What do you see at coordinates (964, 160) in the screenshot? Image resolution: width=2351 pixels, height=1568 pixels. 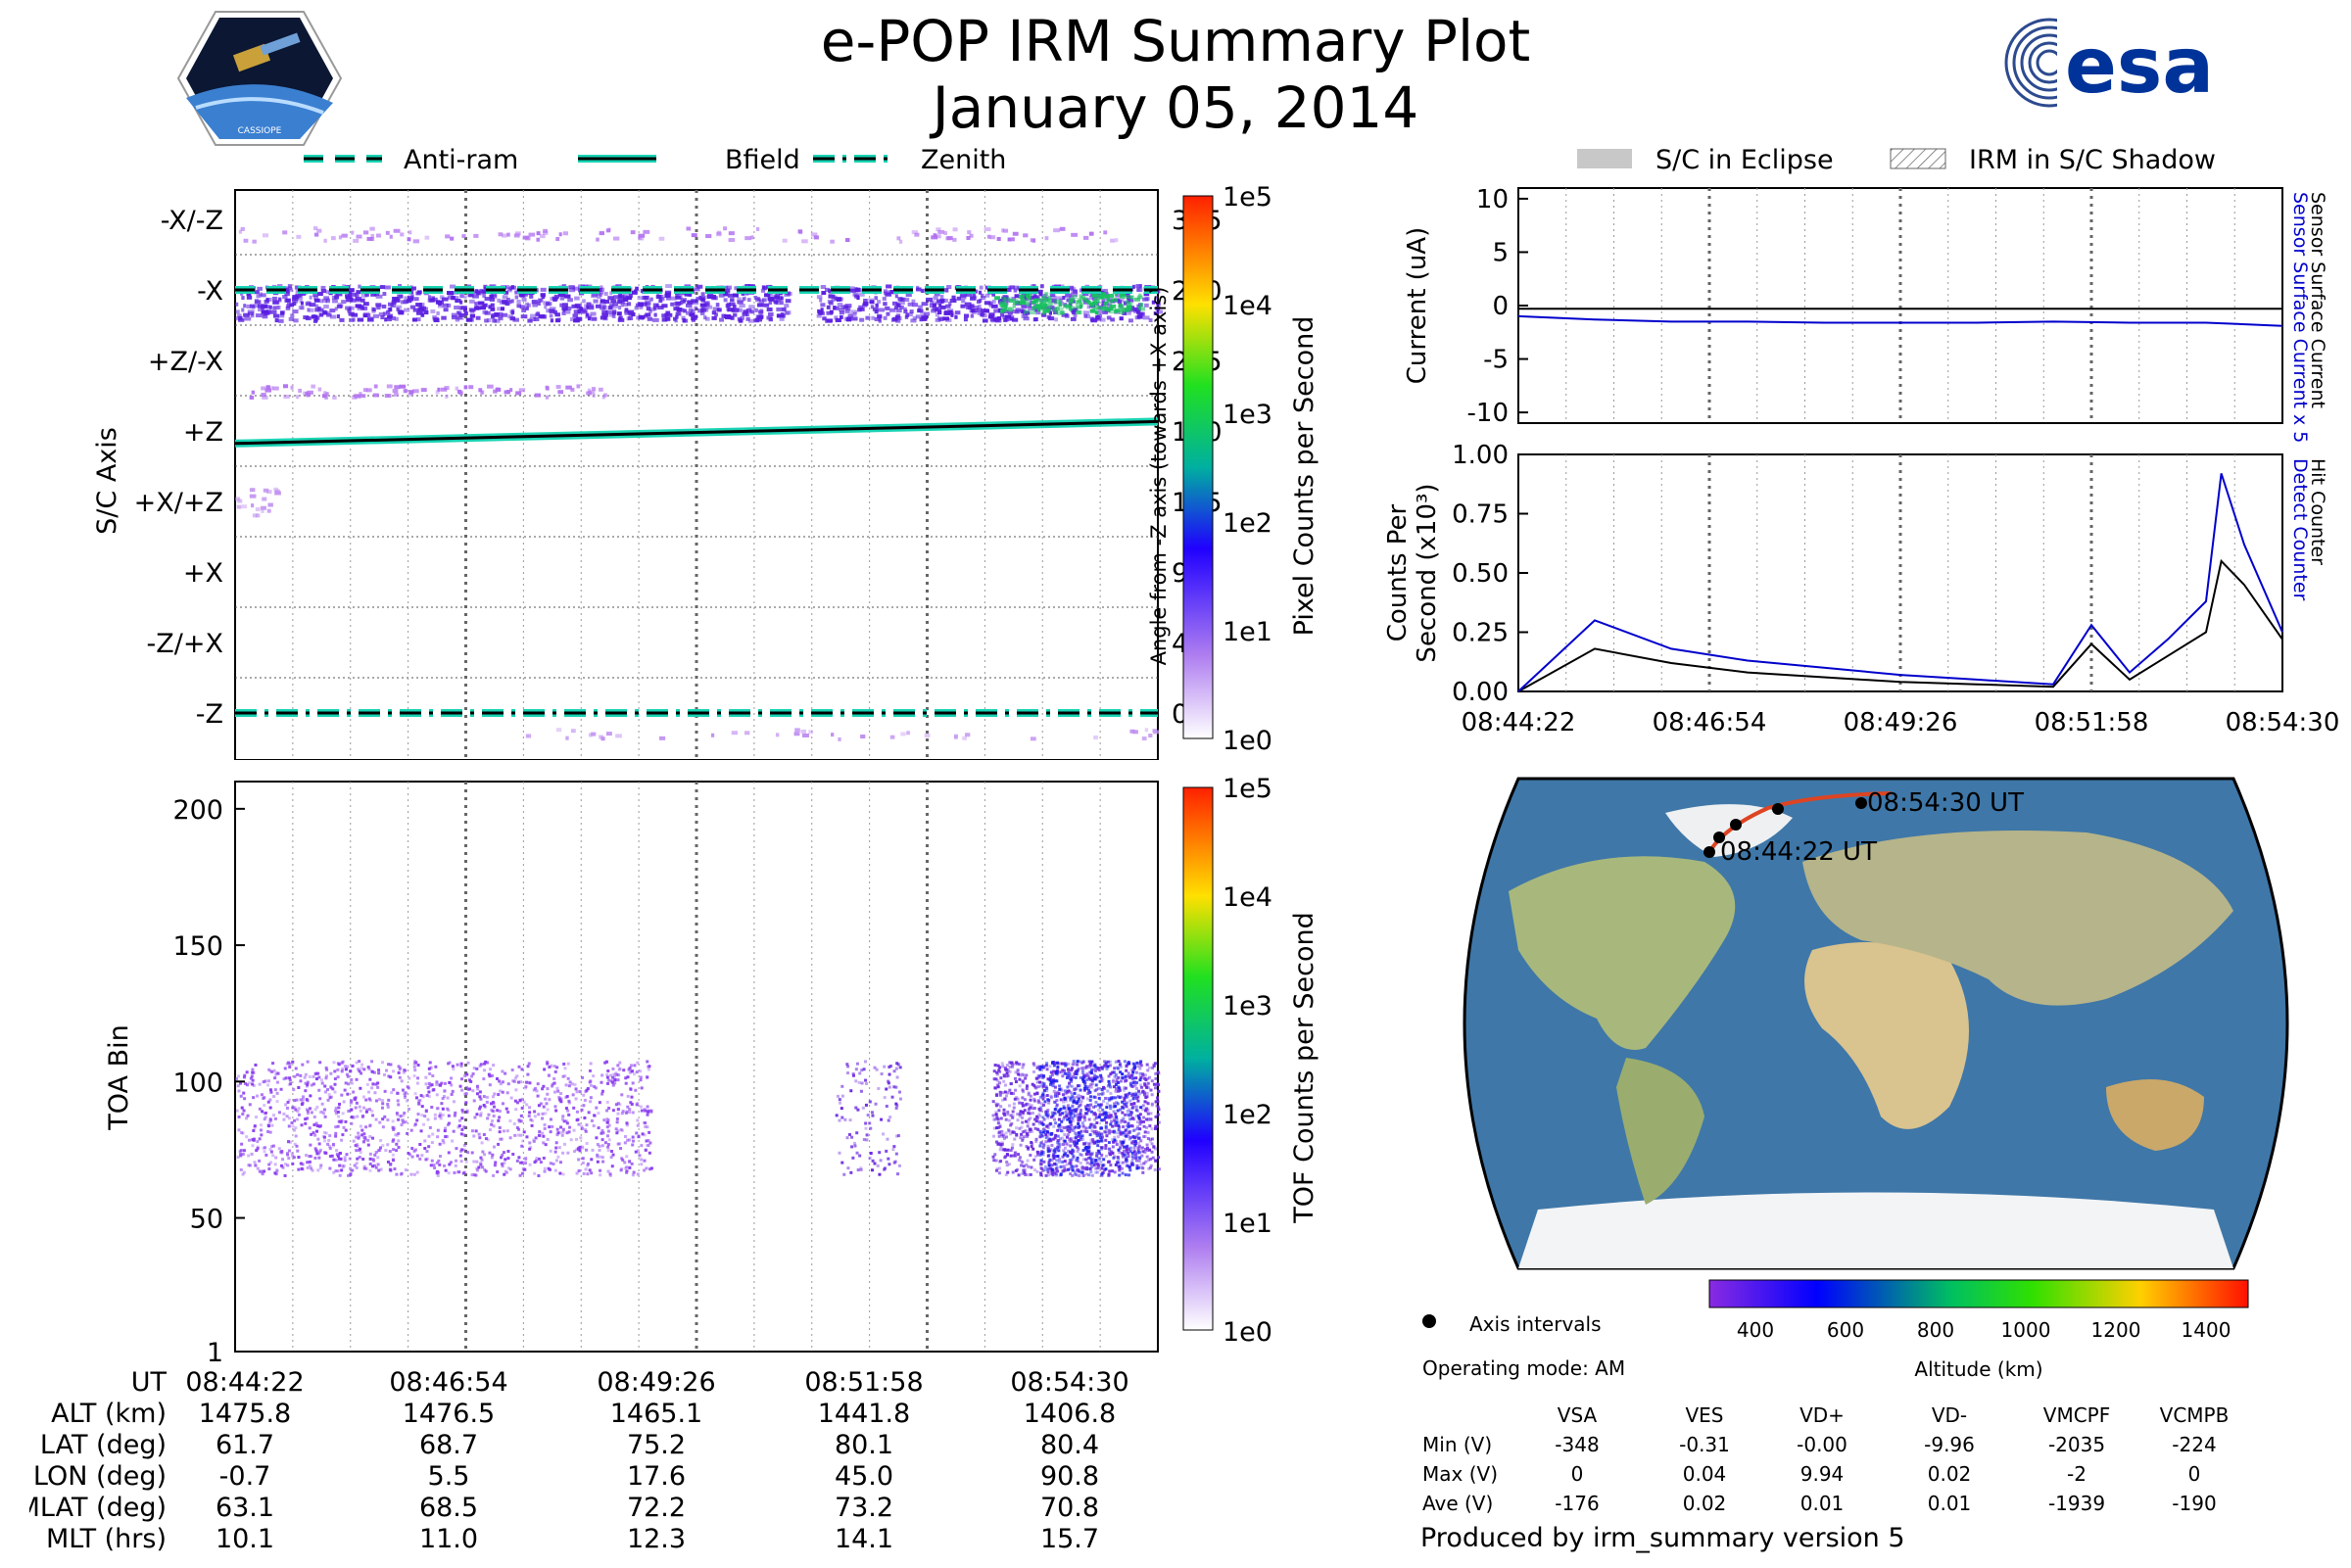 I see `legend-zenith: Zenith` at bounding box center [964, 160].